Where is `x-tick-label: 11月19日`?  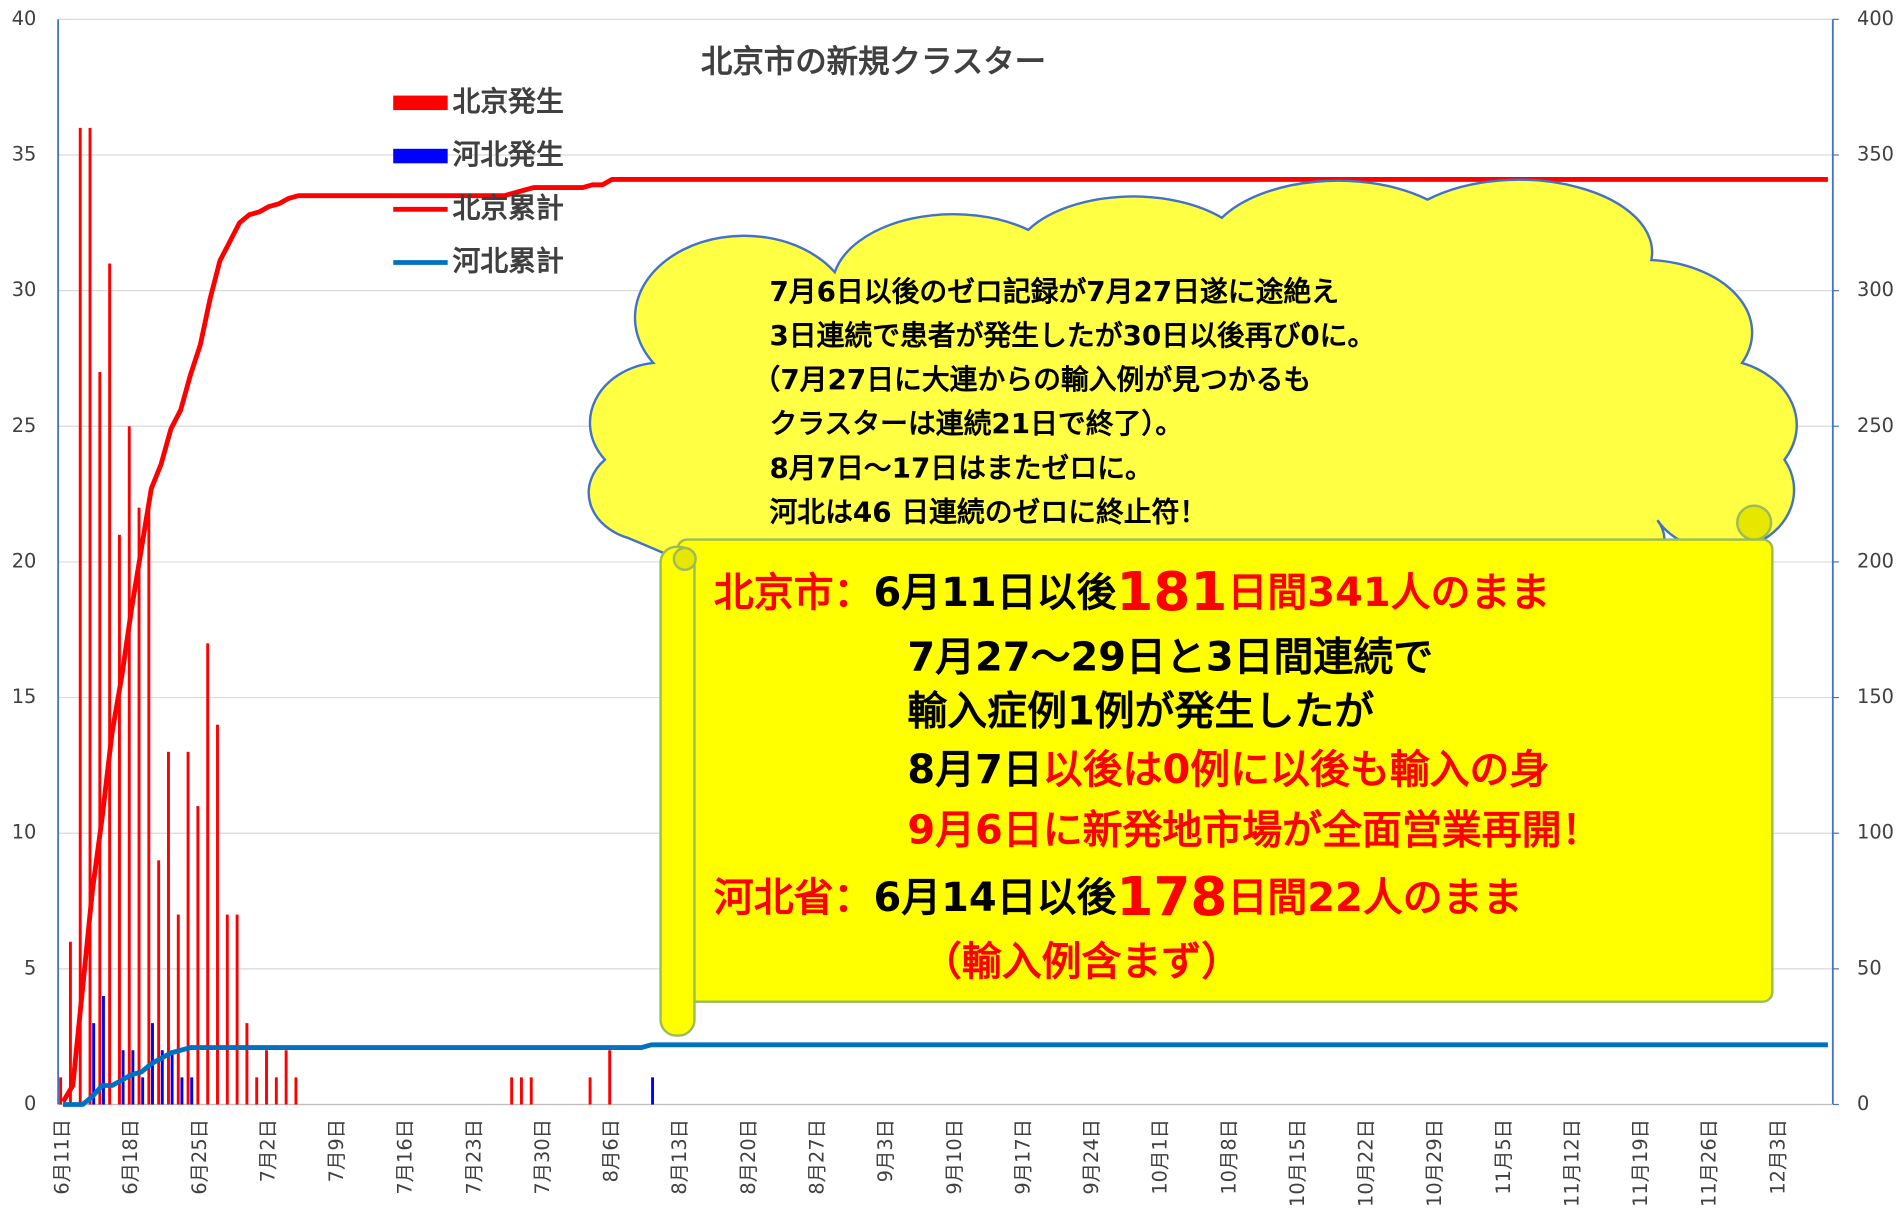 x-tick-label: 11月19日 is located at coordinates (1640, 1163).